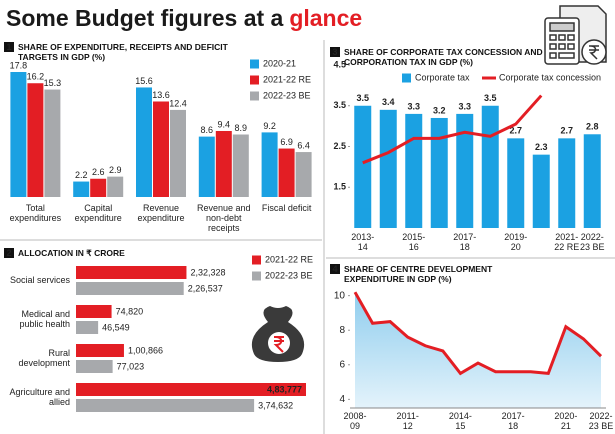 The width and height of the screenshot is (615, 434). Describe the element at coordinates (145, 18) in the screenshot. I see `title-main: Some Budget figures at a` at that location.